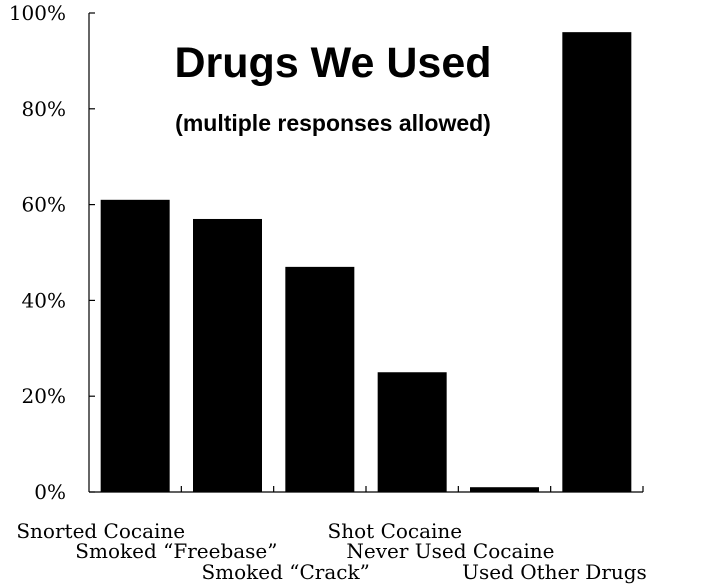 The width and height of the screenshot is (707, 586). I want to click on y-tick-label: 60%, so click(44, 205).